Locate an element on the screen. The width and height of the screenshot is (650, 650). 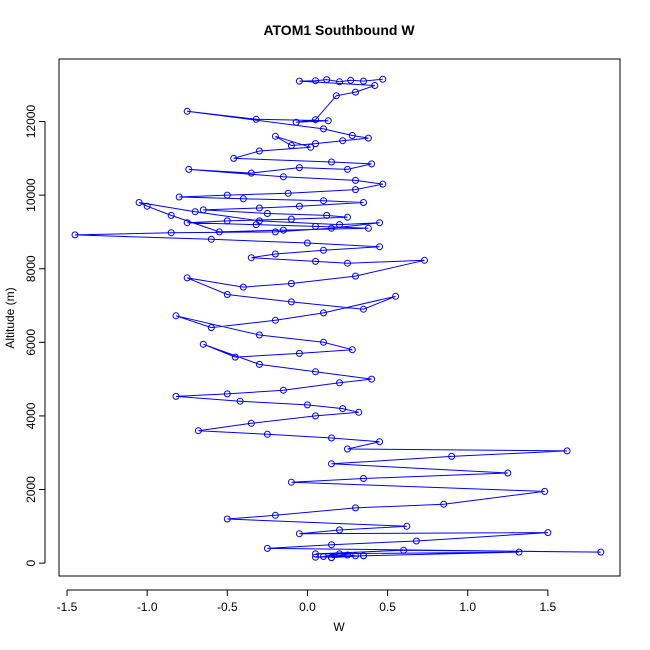
y-tick-label: 8000 is located at coordinates (31, 268).